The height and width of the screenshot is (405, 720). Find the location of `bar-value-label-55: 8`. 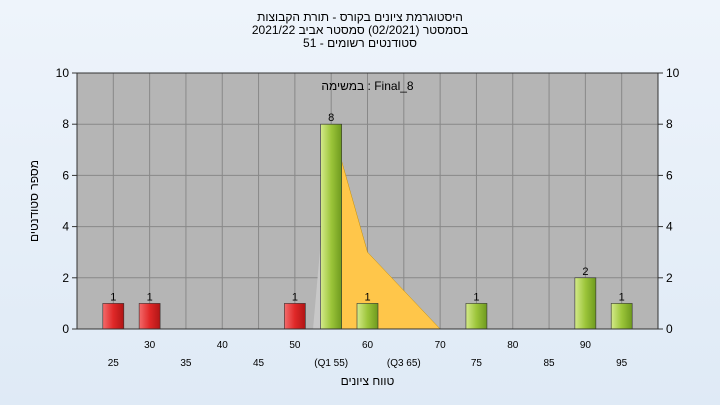

bar-value-label-55: 8 is located at coordinates (331, 118).